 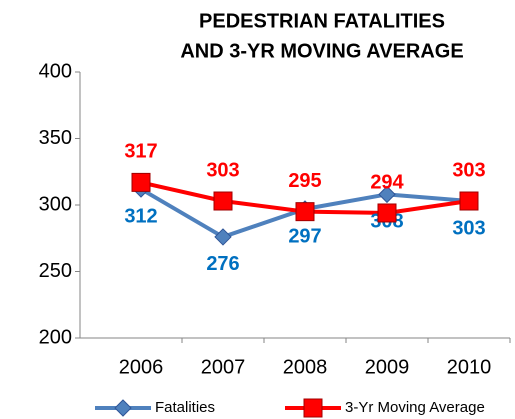 What do you see at coordinates (387, 367) in the screenshot?
I see `x-tick-label: 2009` at bounding box center [387, 367].